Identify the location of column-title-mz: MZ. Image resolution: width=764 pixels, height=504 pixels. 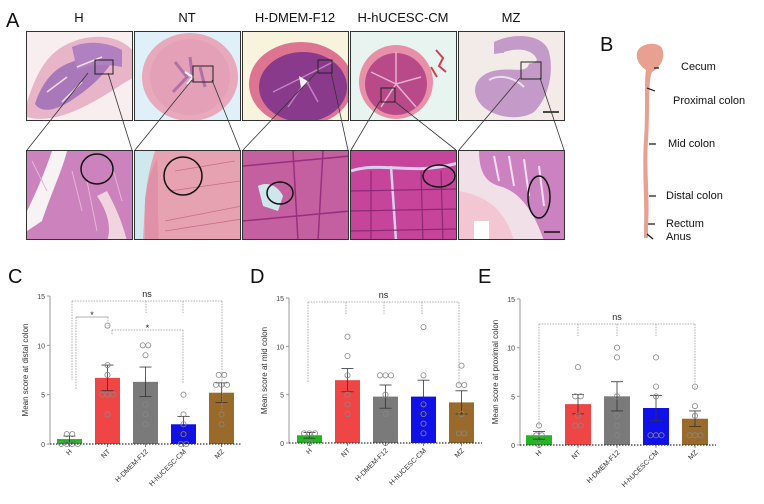
(511, 17).